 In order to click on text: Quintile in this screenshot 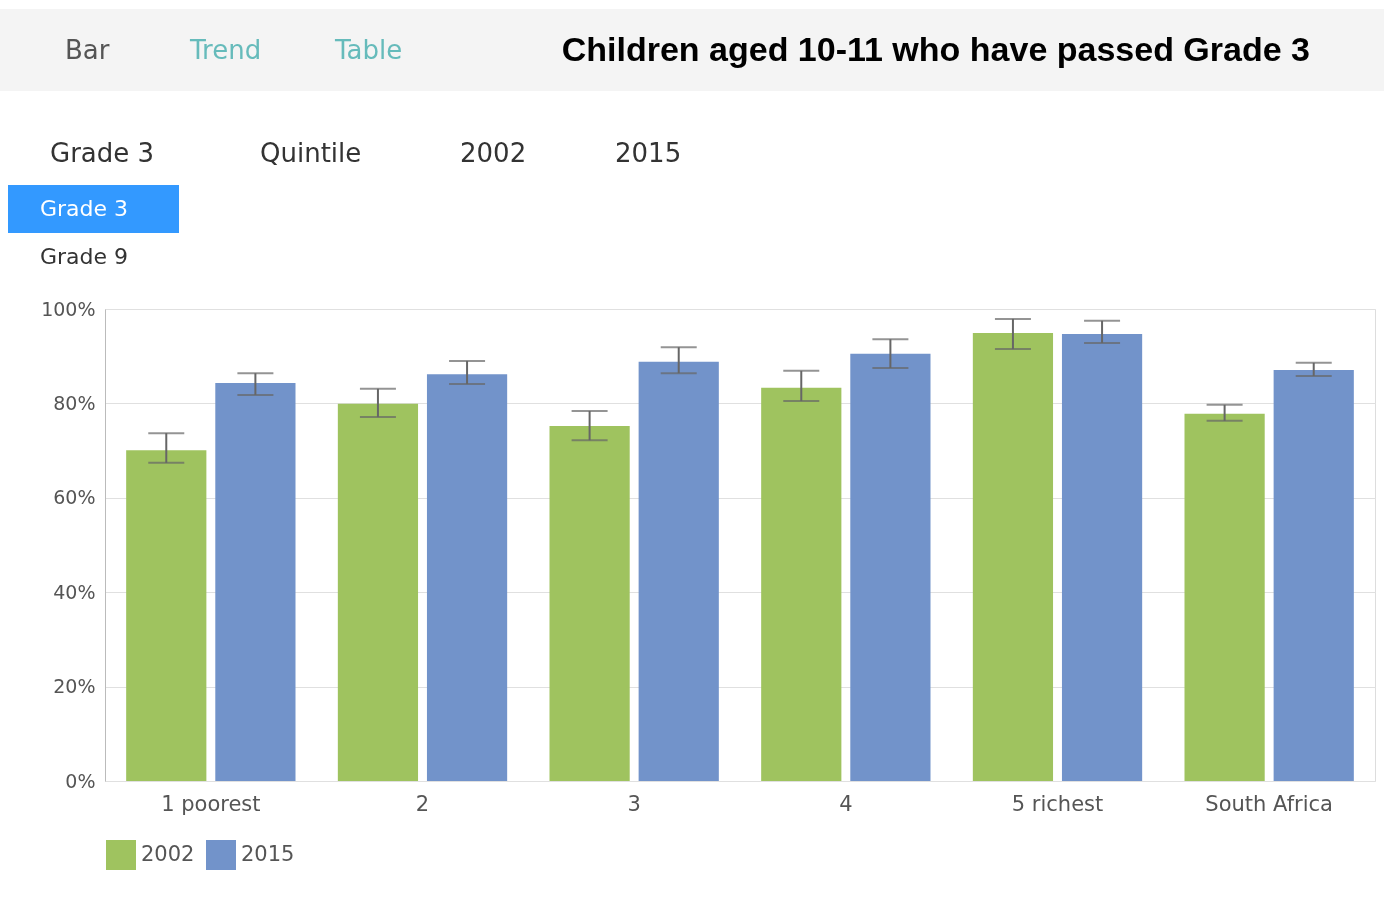, I will do `click(311, 153)`.